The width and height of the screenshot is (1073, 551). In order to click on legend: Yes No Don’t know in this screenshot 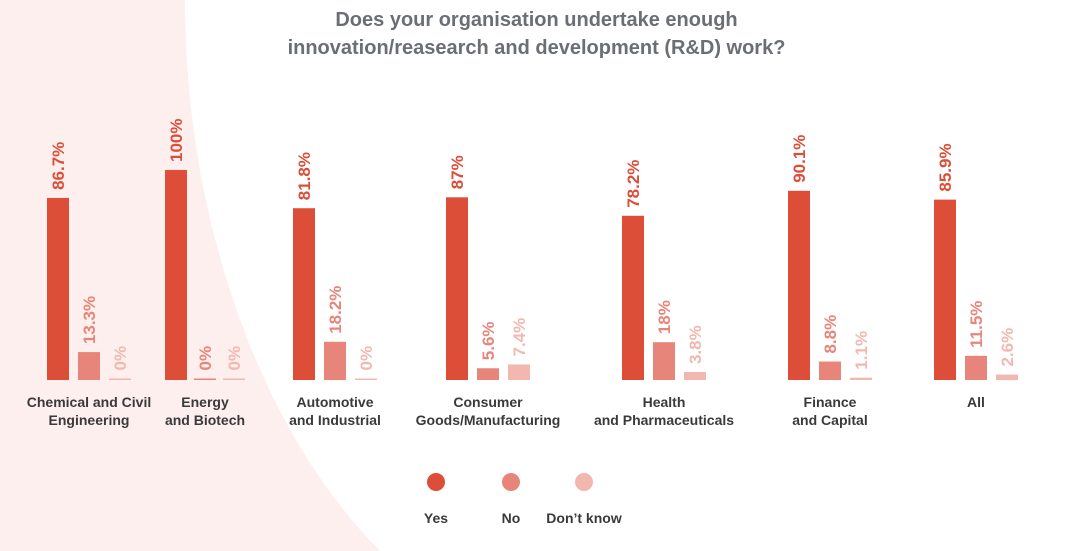, I will do `click(523, 499)`.